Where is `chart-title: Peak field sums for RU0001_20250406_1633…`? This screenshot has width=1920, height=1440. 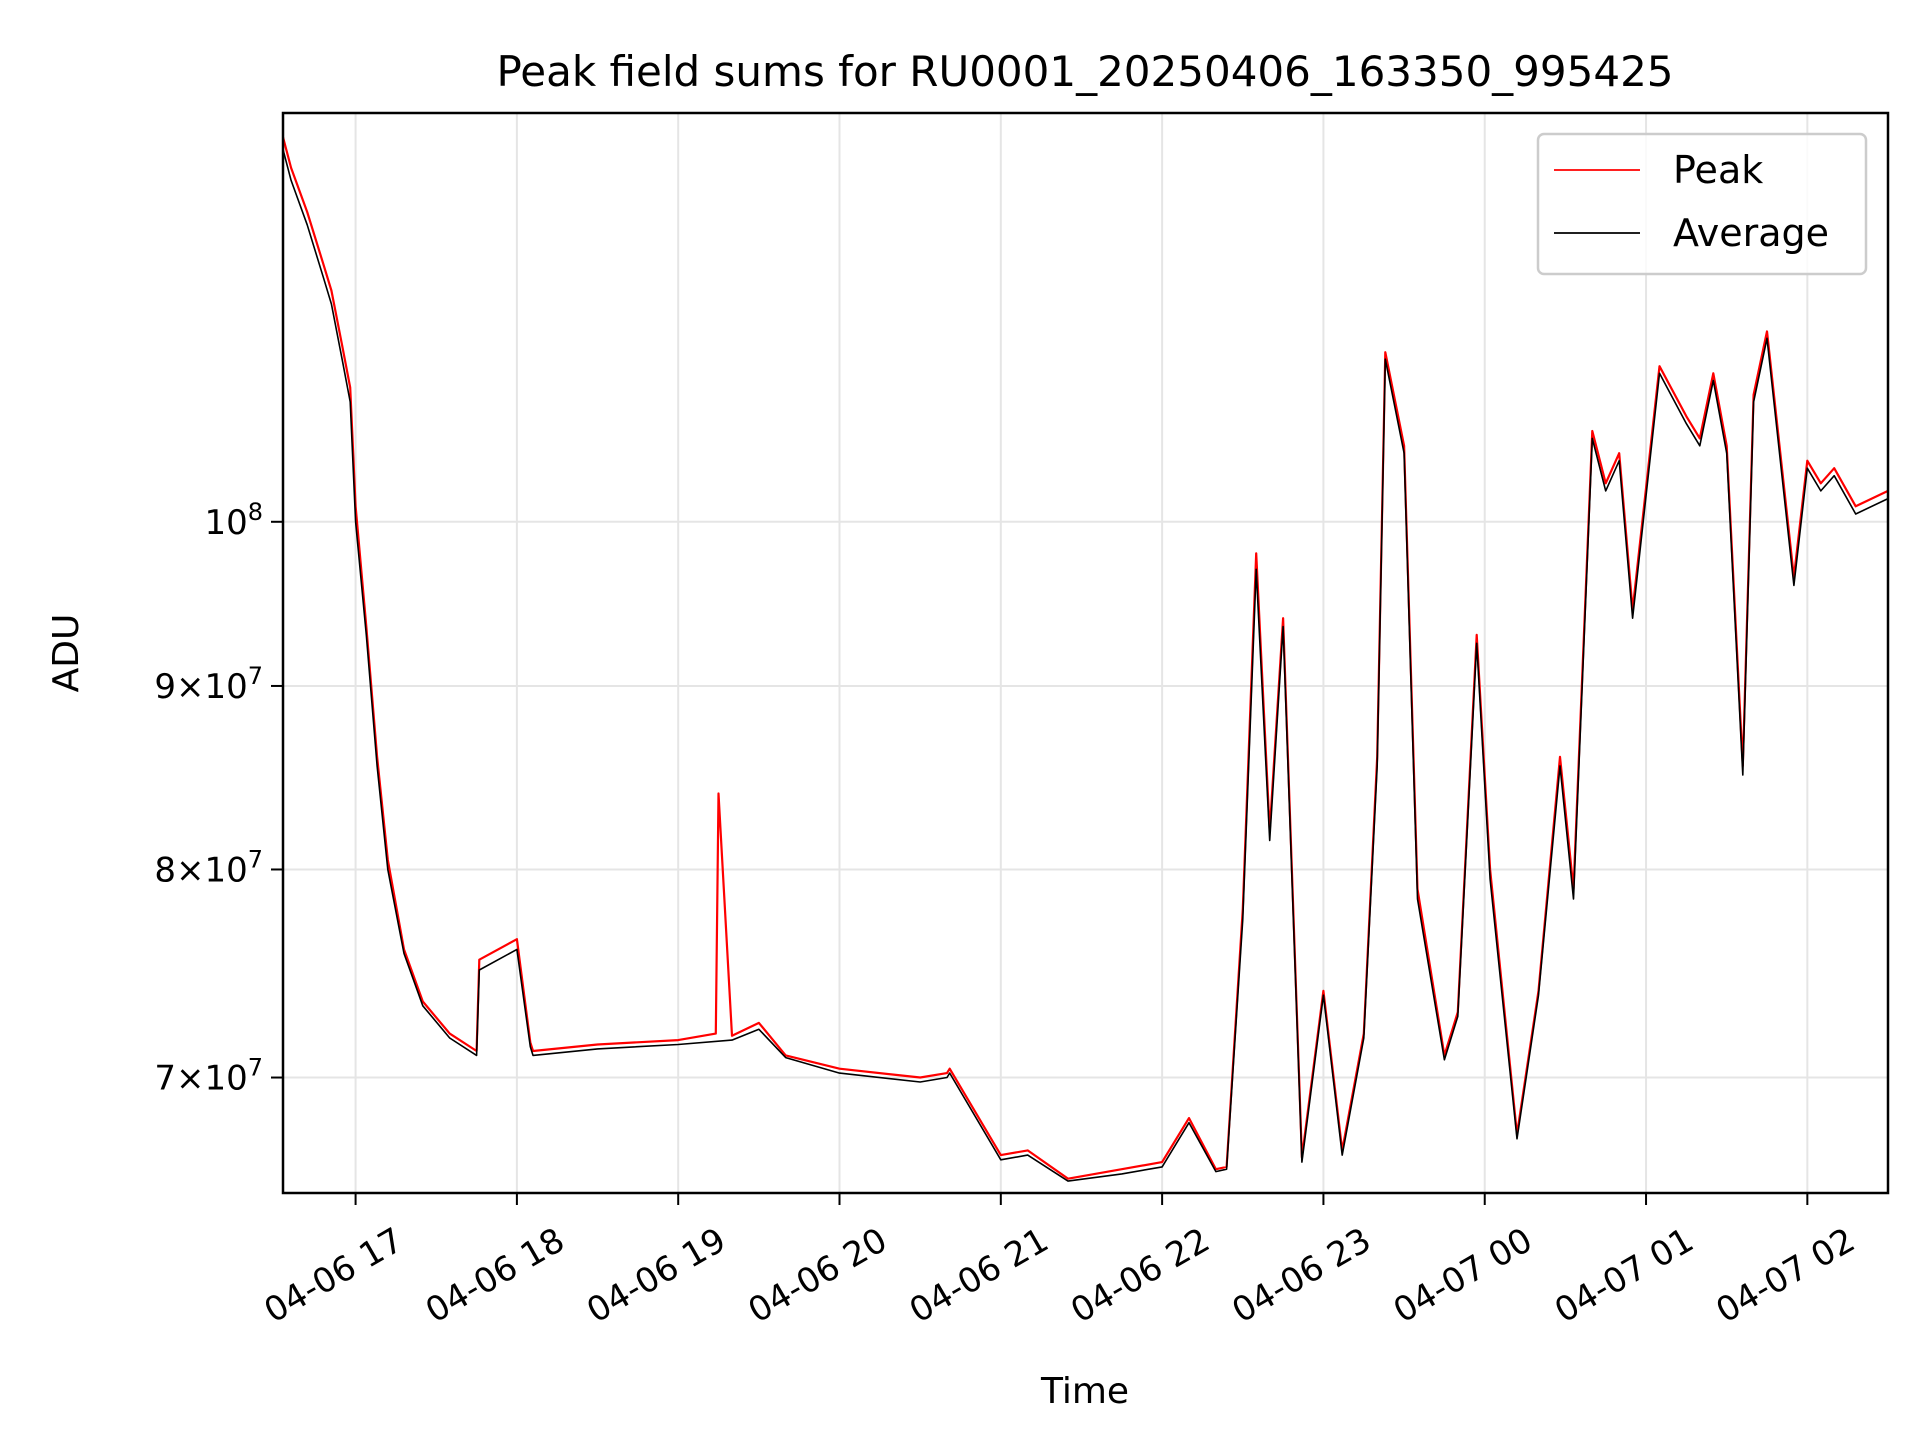 chart-title: Peak field sums for RU0001_20250406_1633… is located at coordinates (1084, 71).